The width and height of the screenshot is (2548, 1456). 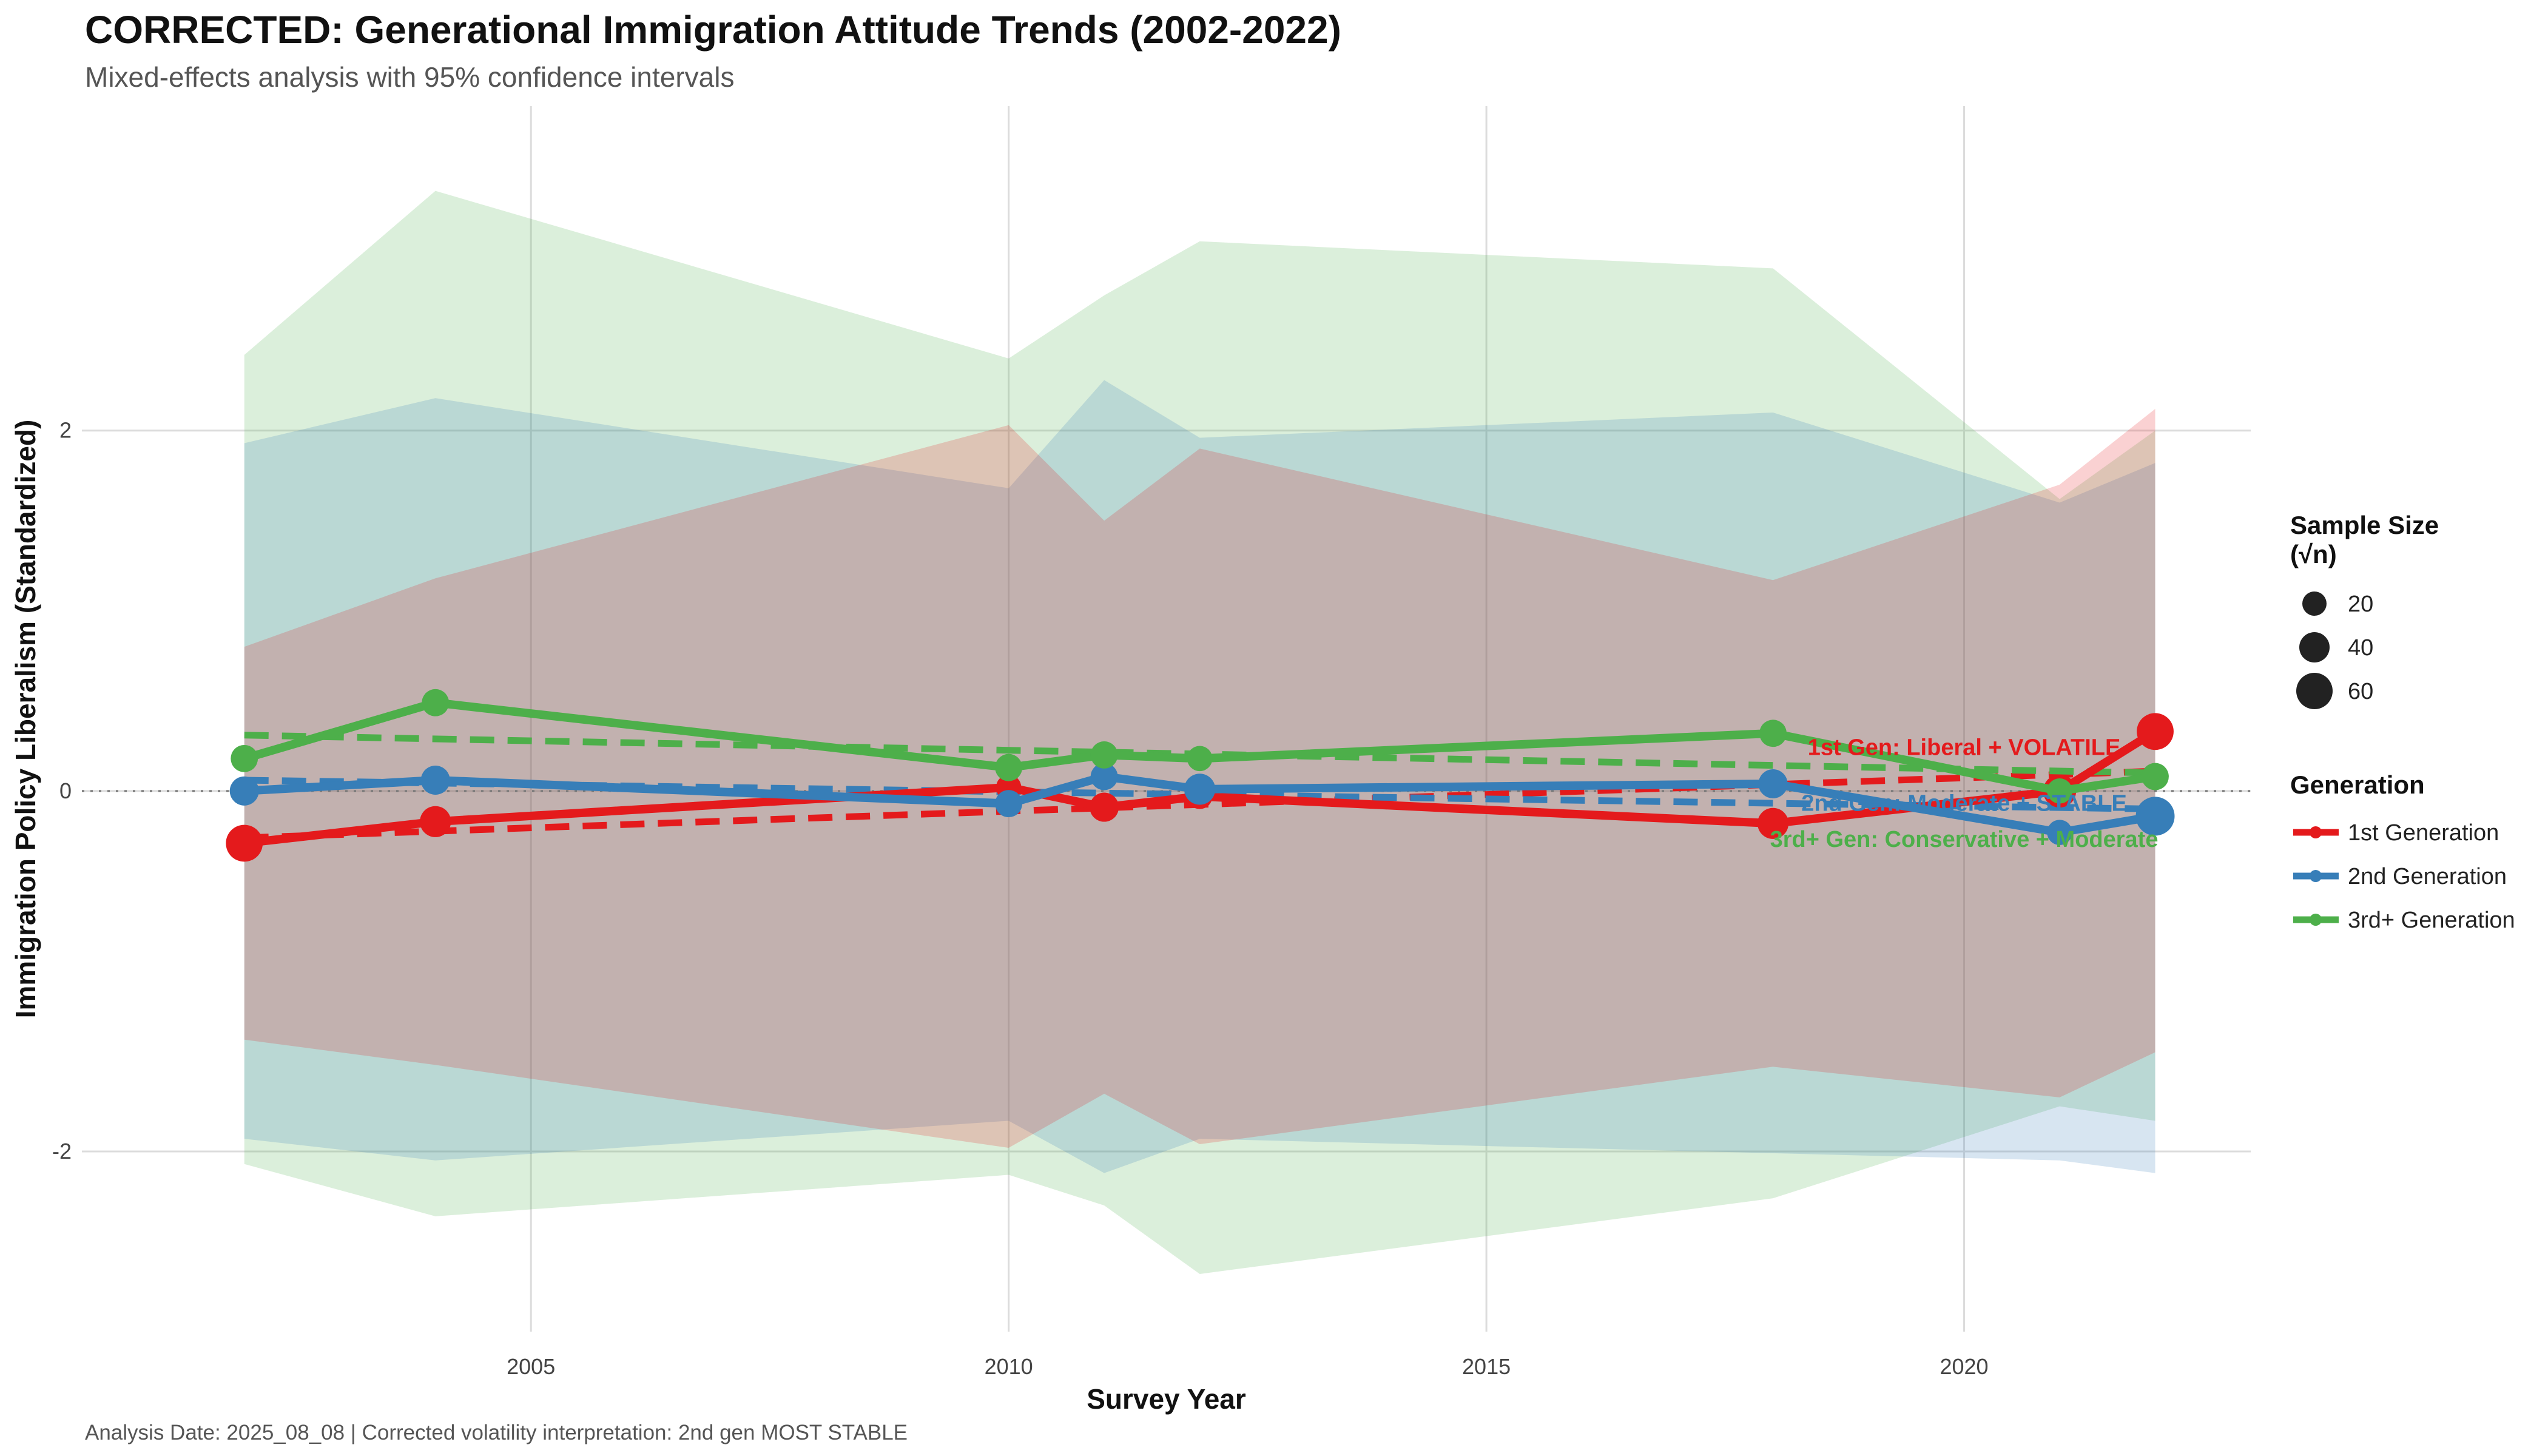 What do you see at coordinates (2423, 833) in the screenshot?
I see `color-legend-label: 1st Generation` at bounding box center [2423, 833].